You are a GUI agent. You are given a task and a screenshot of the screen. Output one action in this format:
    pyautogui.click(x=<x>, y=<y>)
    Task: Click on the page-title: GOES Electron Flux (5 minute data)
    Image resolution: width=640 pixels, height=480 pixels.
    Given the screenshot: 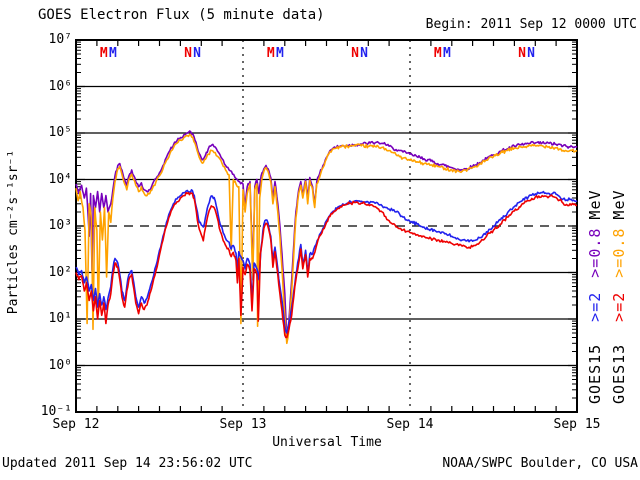 What is the action you would take?
    pyautogui.click(x=181, y=15)
    